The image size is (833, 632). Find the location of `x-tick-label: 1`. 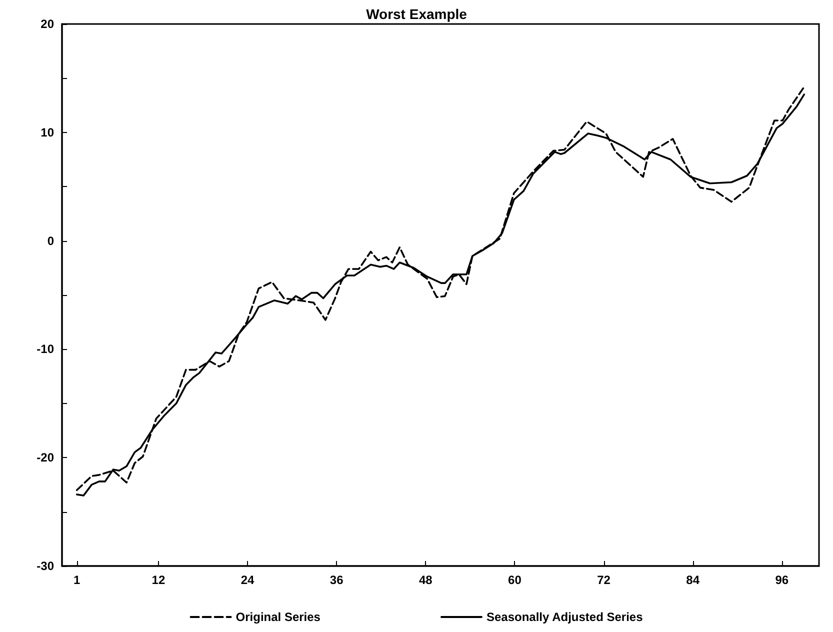

x-tick-label: 1 is located at coordinates (77, 580).